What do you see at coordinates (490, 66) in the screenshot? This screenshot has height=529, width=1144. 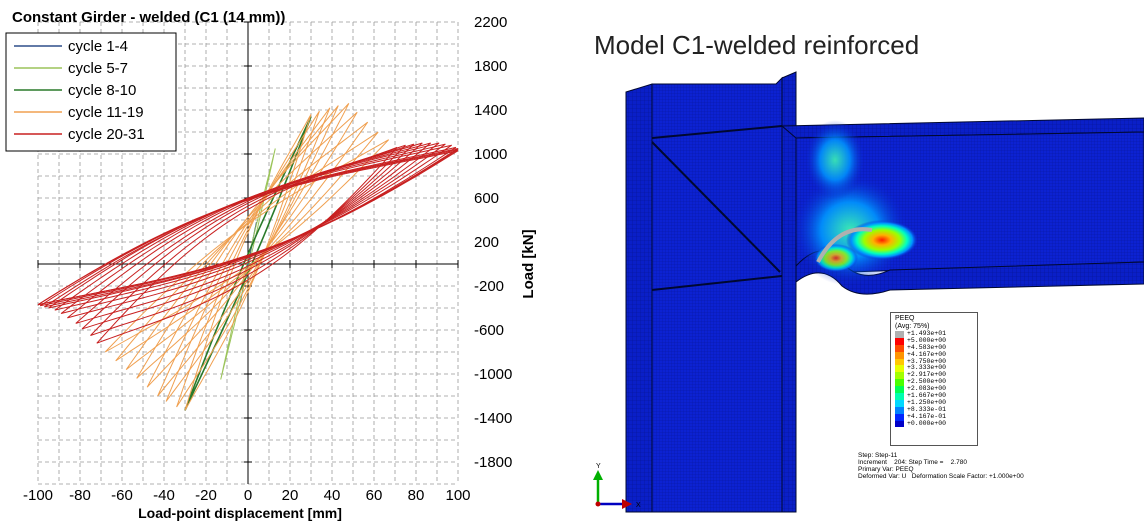 I see `y-tick-label: 1800` at bounding box center [490, 66].